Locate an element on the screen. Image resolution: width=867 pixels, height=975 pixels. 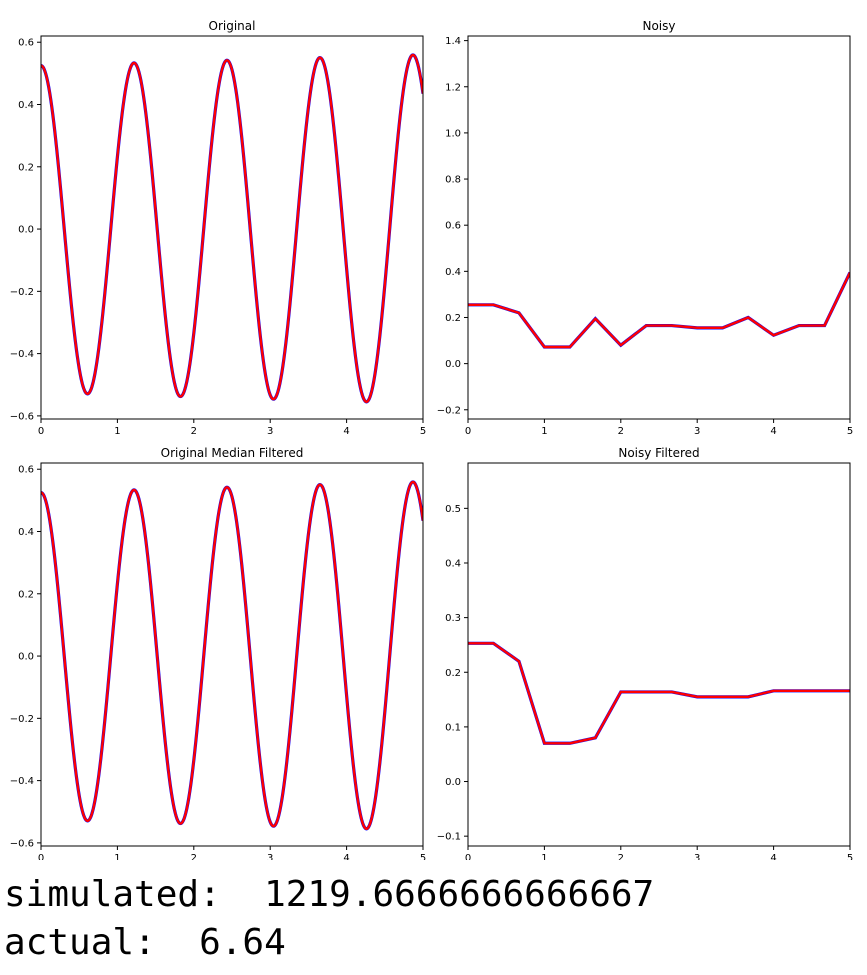
y-tick-label: 1.4 is located at coordinates (453, 41).